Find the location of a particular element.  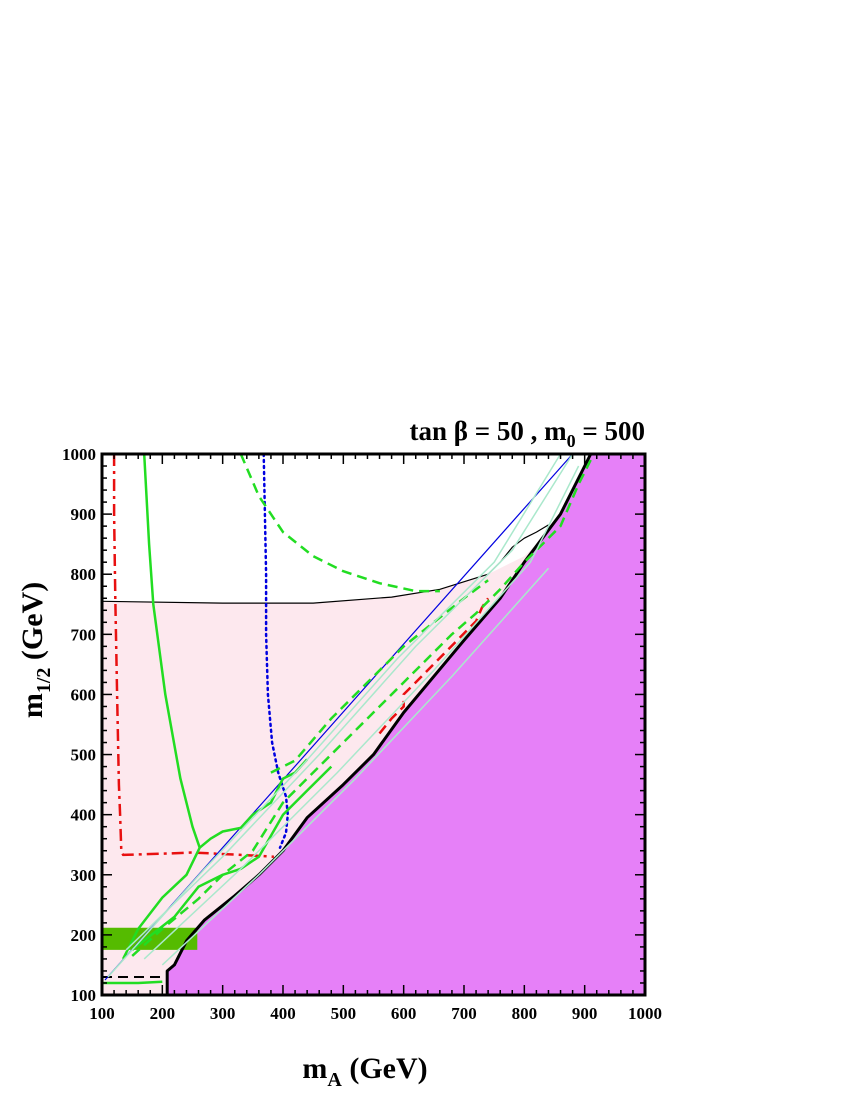

curve-green-dashed-upper is located at coordinates (339, 523).